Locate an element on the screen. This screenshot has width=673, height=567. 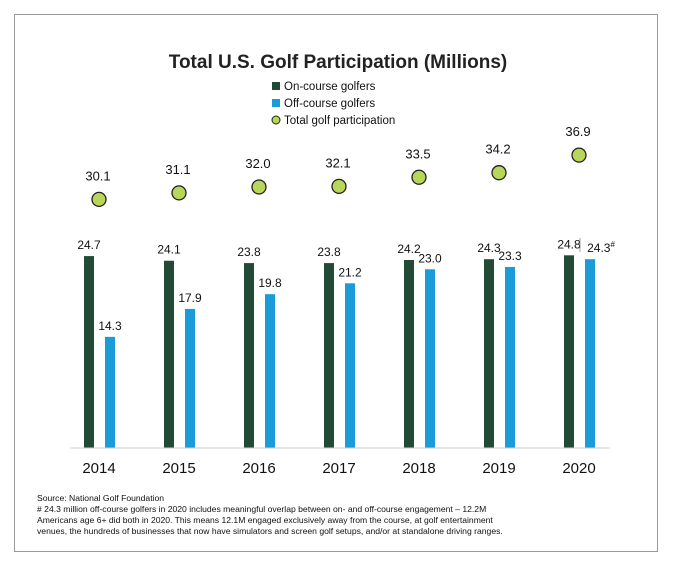
label-off-course-2019: 23.3 is located at coordinates (510, 256).